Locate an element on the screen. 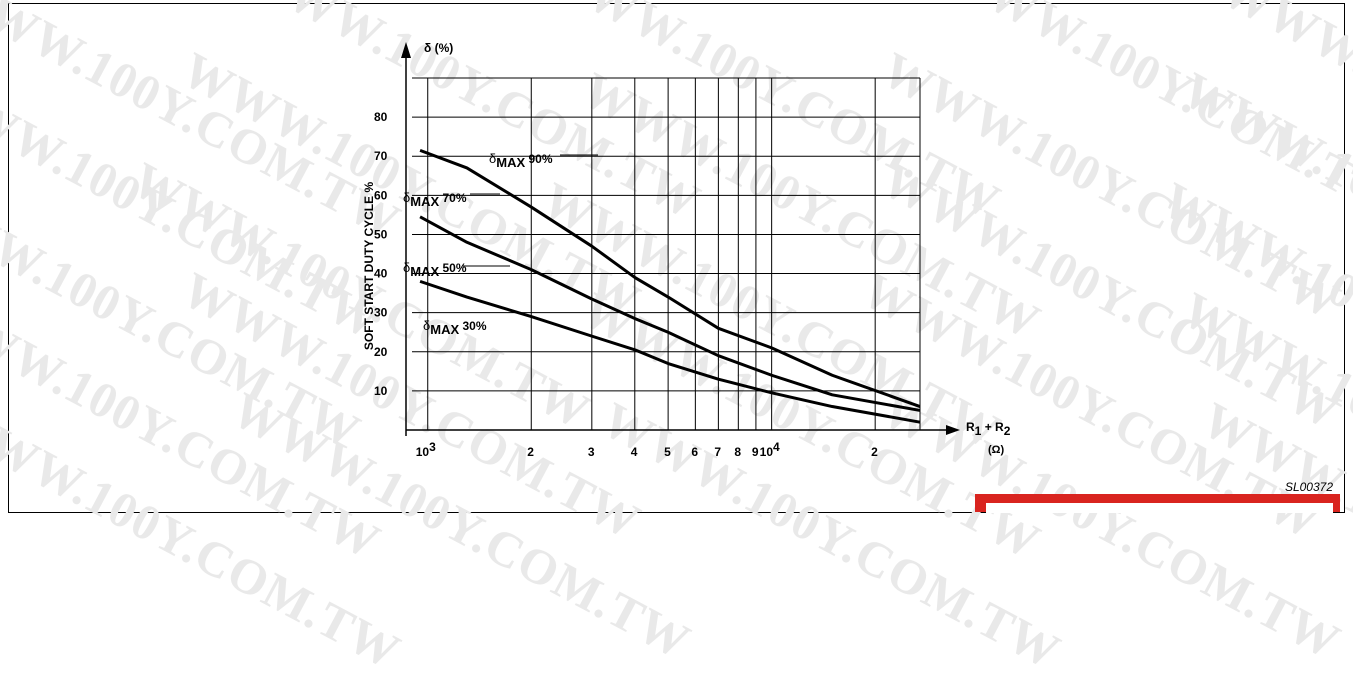 The height and width of the screenshot is (681, 1353). y-tick-label: 10 is located at coordinates (381, 391).